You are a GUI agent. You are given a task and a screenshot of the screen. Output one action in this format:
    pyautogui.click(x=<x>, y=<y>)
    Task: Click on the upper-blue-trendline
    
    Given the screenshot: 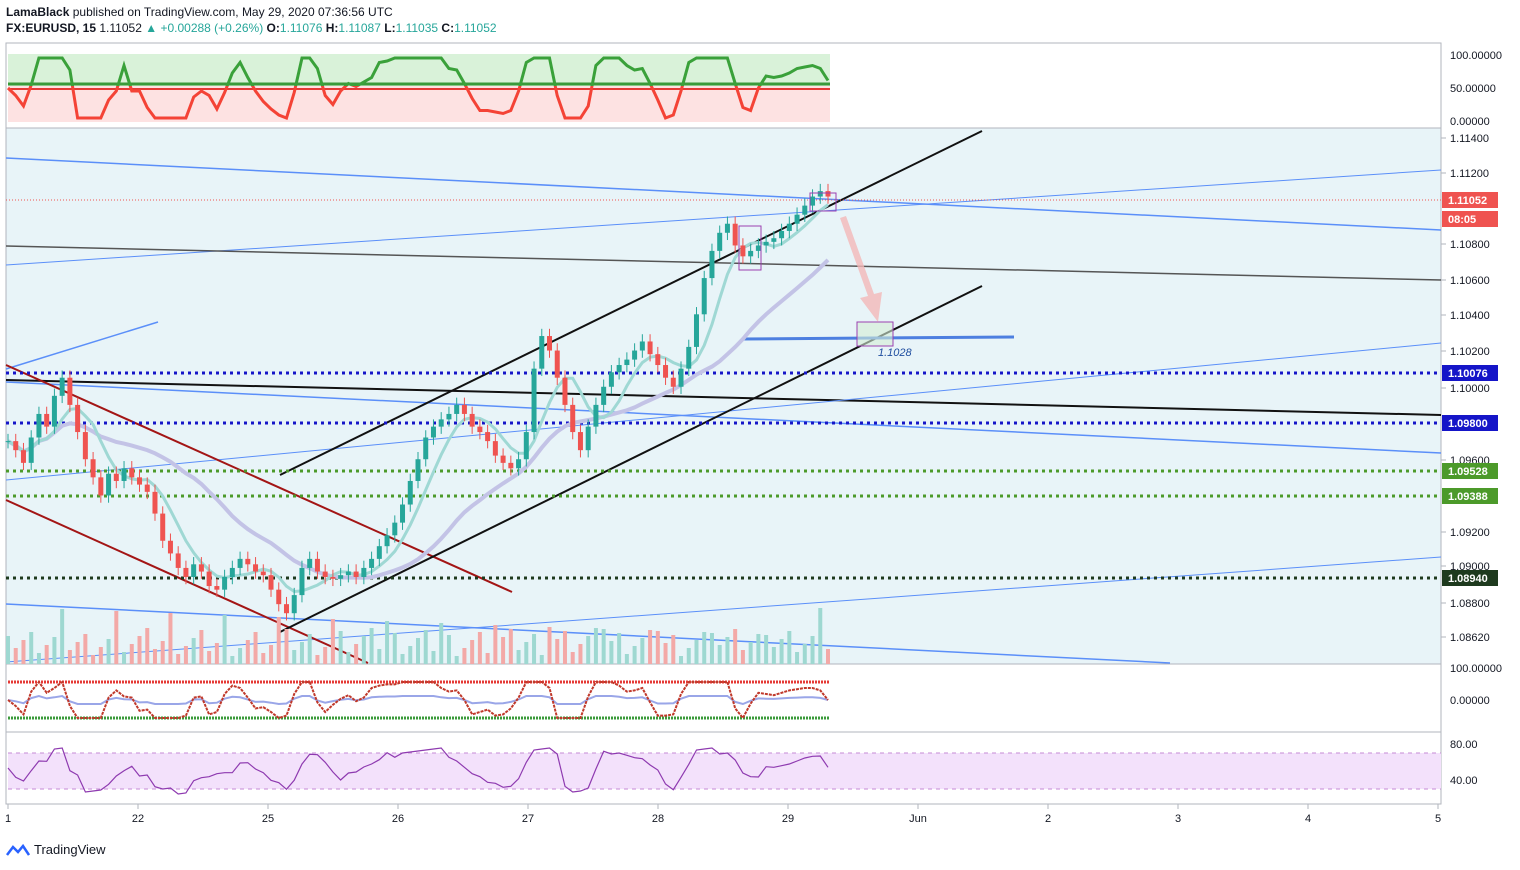 What is the action you would take?
    pyautogui.click(x=723, y=194)
    